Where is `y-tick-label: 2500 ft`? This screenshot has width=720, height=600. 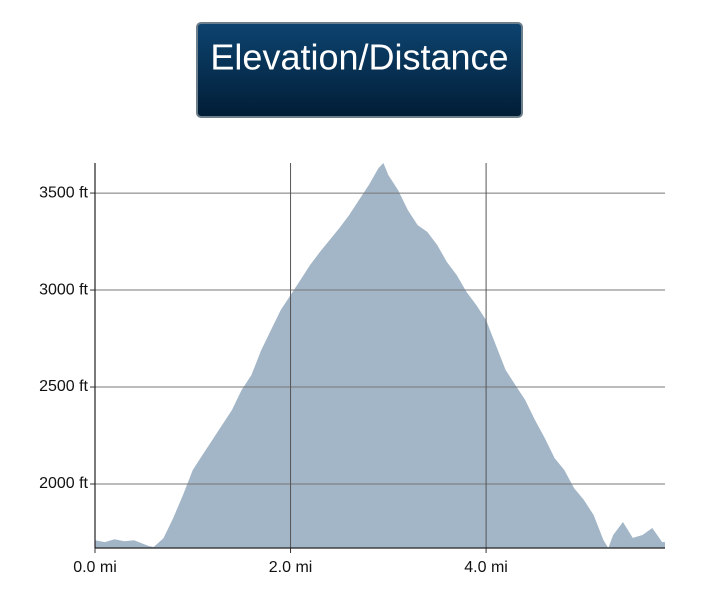
y-tick-label: 2500 ft is located at coordinates (63, 386).